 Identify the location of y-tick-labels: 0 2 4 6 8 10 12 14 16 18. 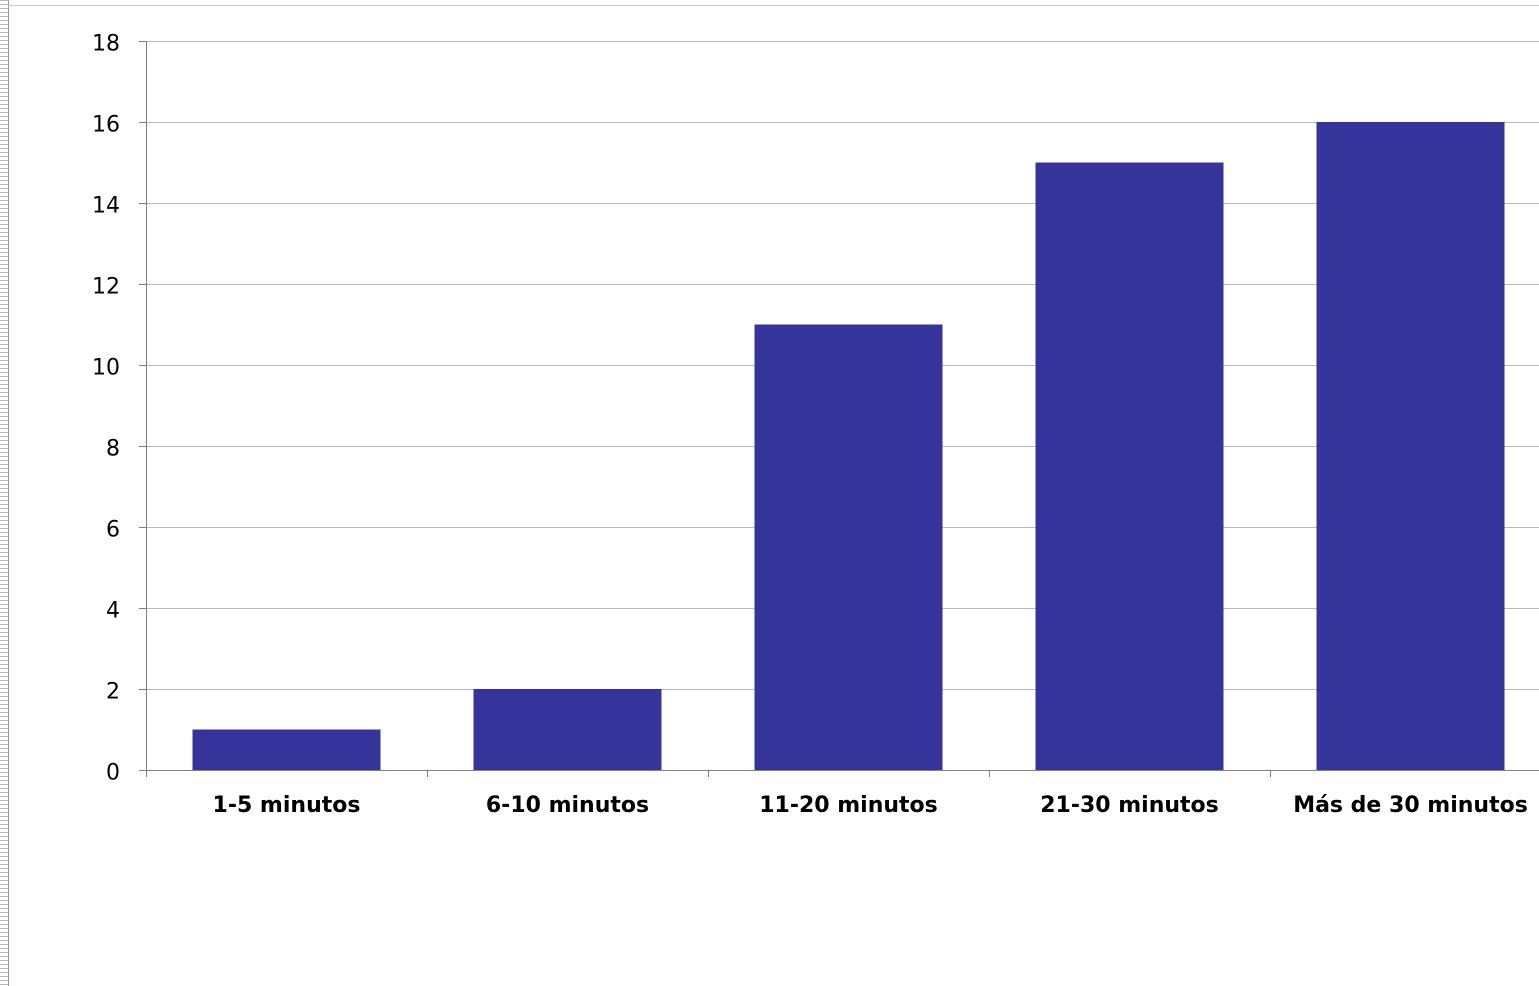
(106, 409).